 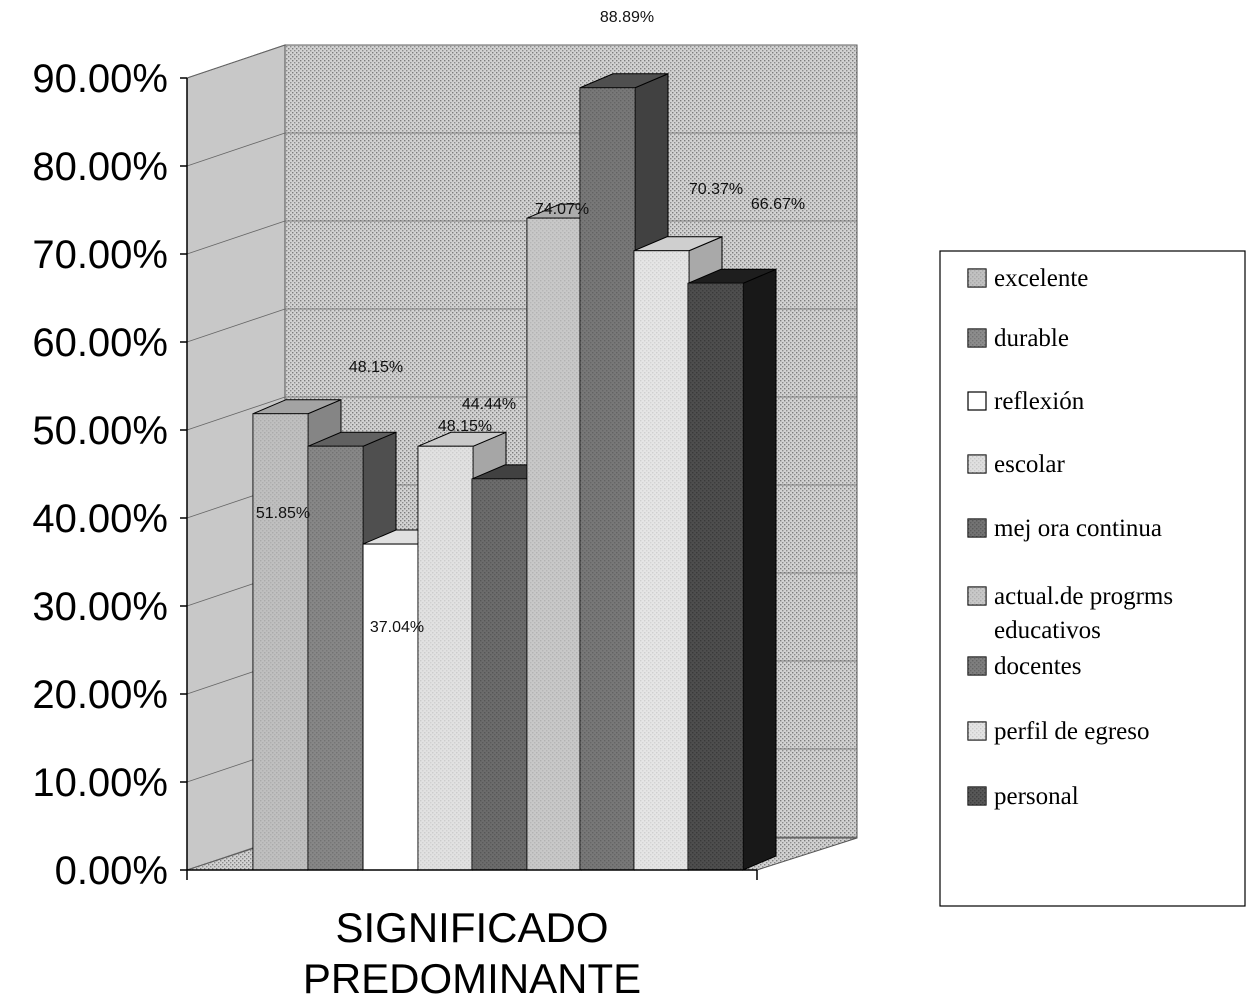 I want to click on y-tick-label: 70.00%, so click(x=100, y=255).